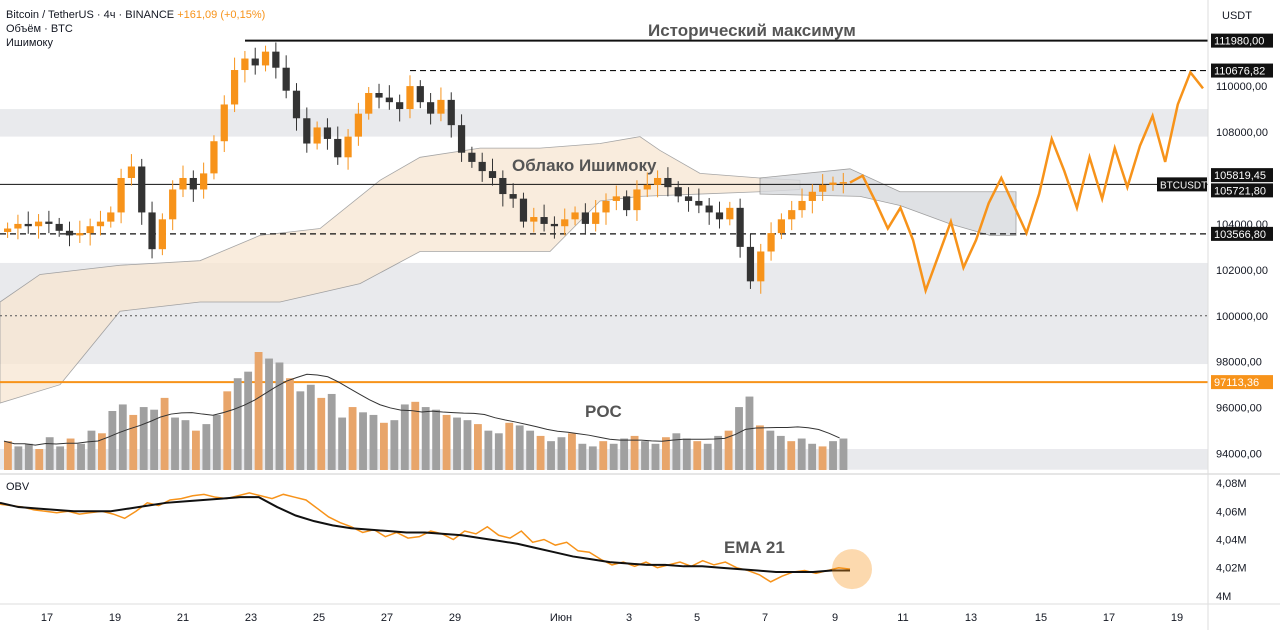 The image size is (1280, 630). What do you see at coordinates (1041, 618) in the screenshot?
I see `time-tick: 15` at bounding box center [1041, 618].